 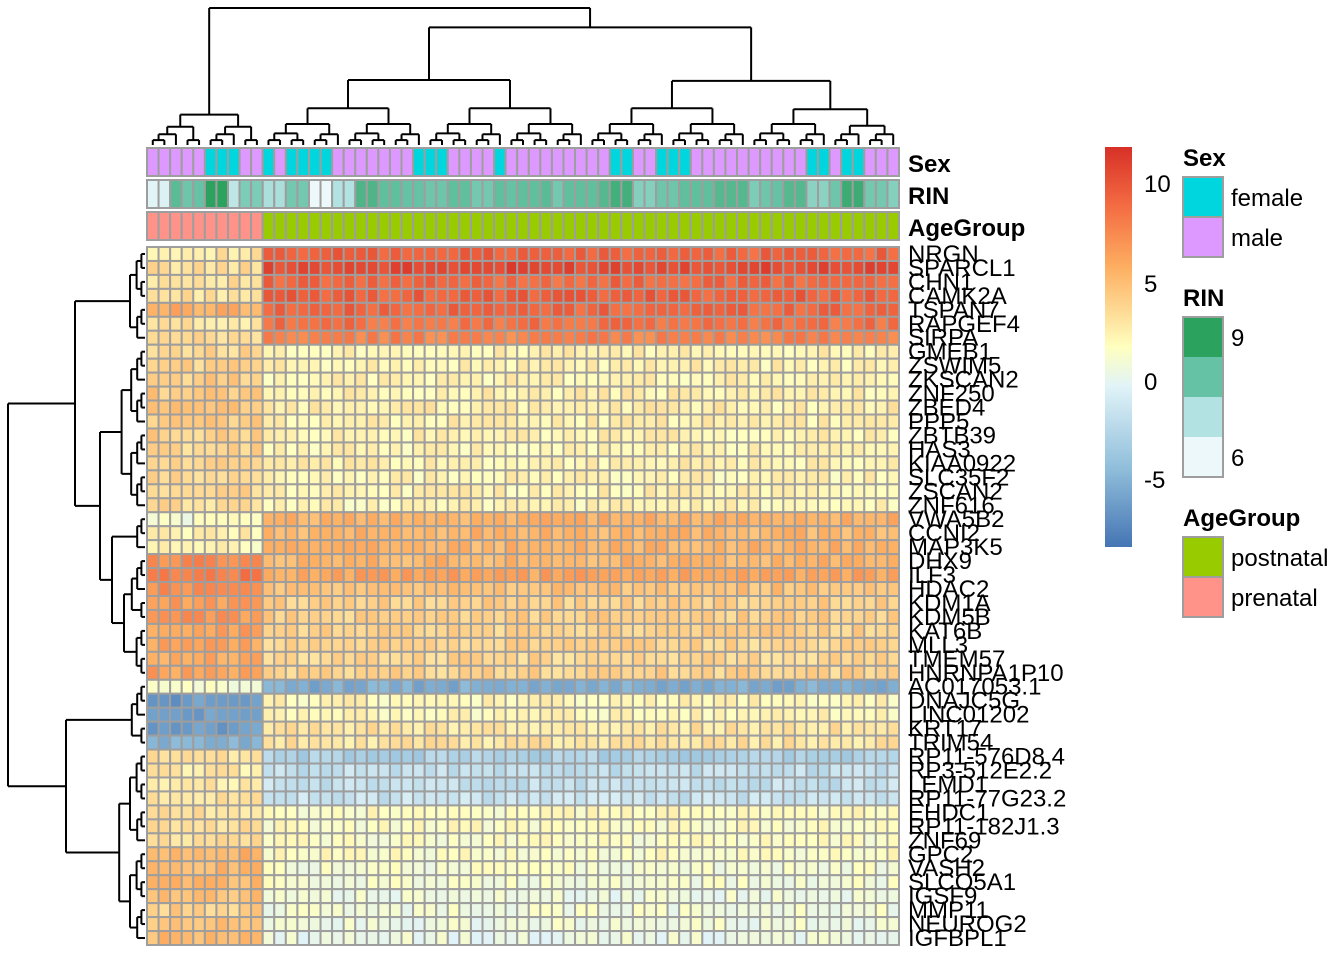 I want to click on gene-label: ZSCAN2, so click(x=955, y=491).